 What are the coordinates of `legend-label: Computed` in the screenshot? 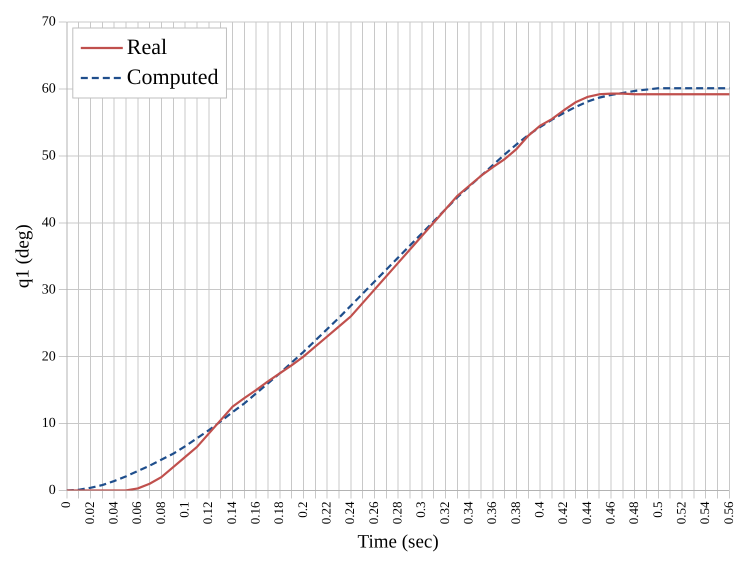 It's located at (172, 76).